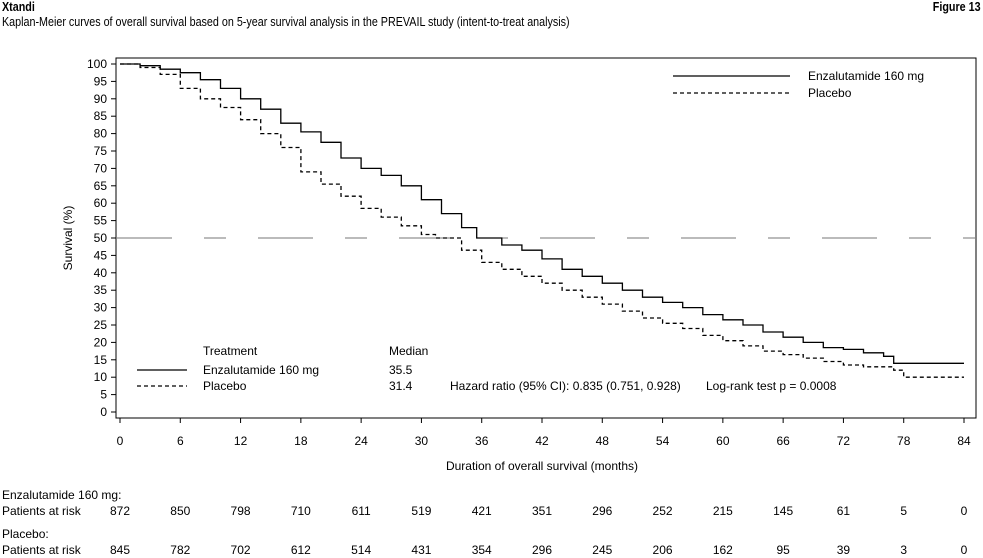 This screenshot has width=983, height=558. I want to click on y-tick-label: 70, so click(101, 168).